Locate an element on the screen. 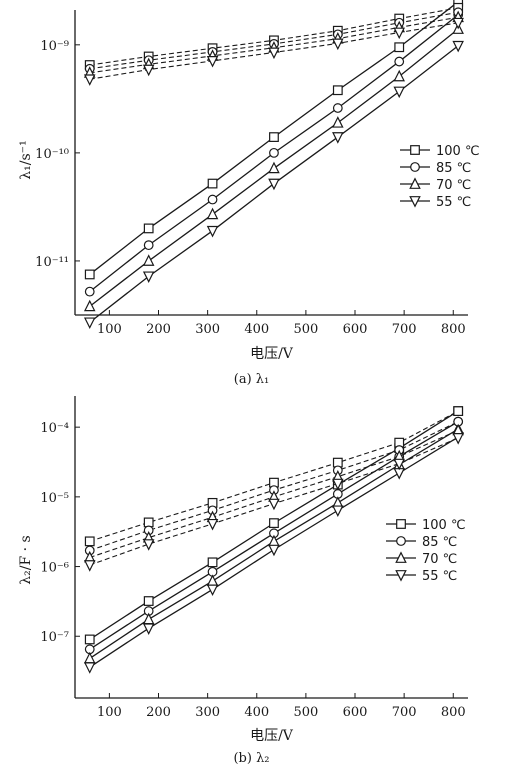 The width and height of the screenshot is (506, 778). y-tick-label: 10⁻⁵ is located at coordinates (54, 498).